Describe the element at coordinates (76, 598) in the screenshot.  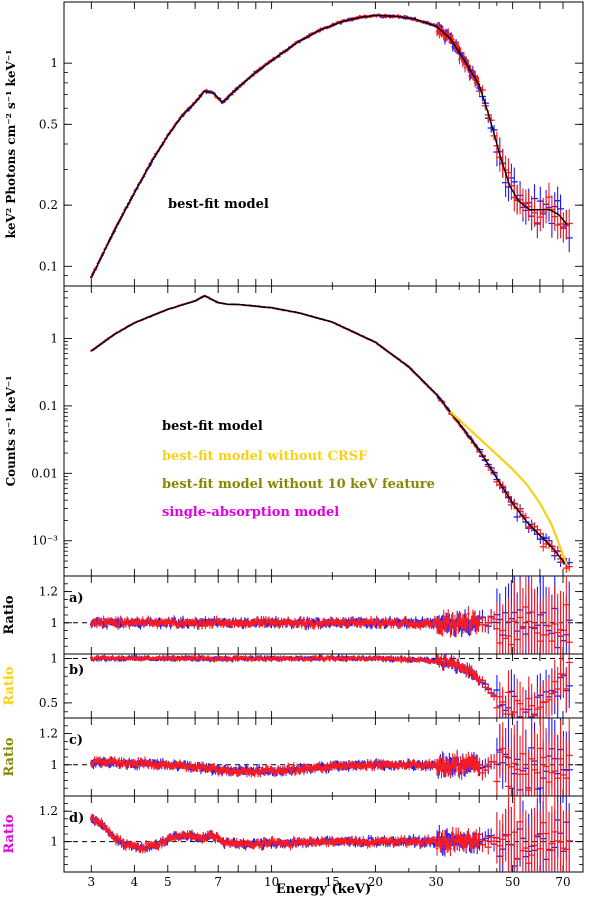
I see `panel-label: a)` at that location.